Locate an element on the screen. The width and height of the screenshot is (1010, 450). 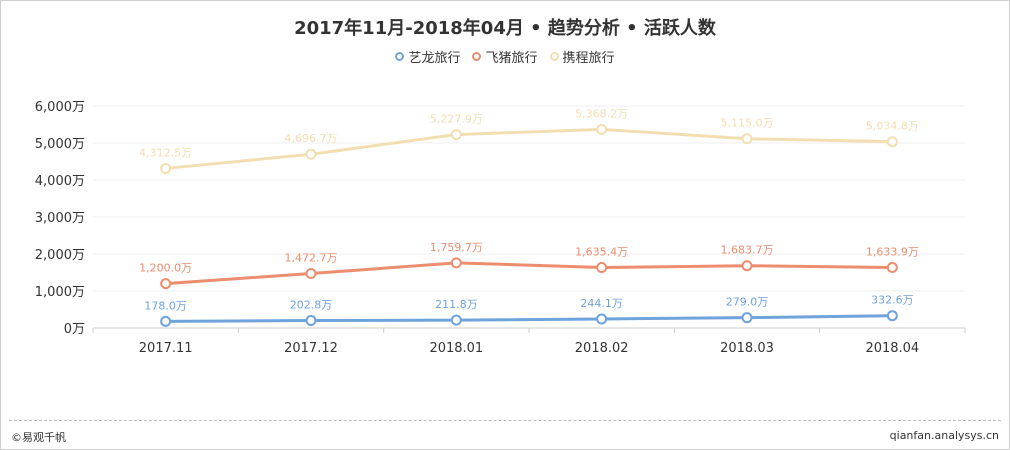
data-label: 1,635.4万 is located at coordinates (601, 251).